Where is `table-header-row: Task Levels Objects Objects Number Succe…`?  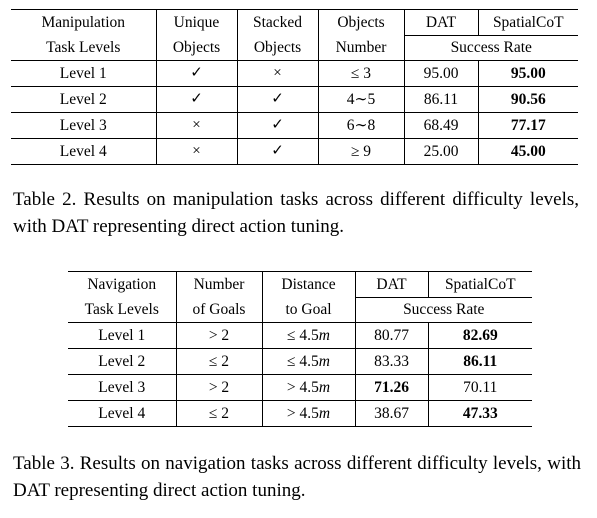 table-header-row: Task Levels Objects Objects Number Succe… is located at coordinates (294, 48).